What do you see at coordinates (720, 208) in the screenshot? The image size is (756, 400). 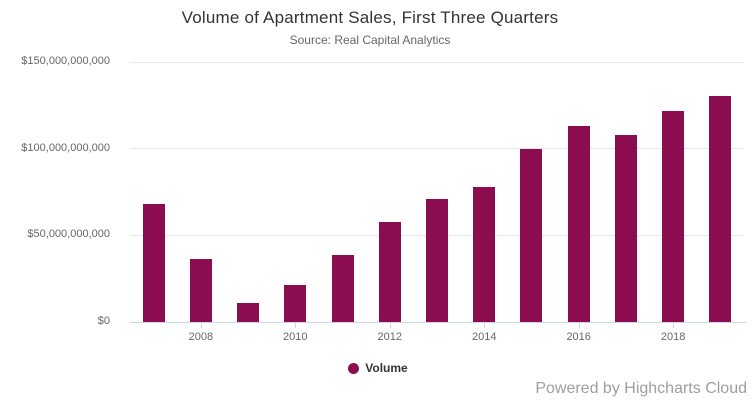 I see `bar-2019` at bounding box center [720, 208].